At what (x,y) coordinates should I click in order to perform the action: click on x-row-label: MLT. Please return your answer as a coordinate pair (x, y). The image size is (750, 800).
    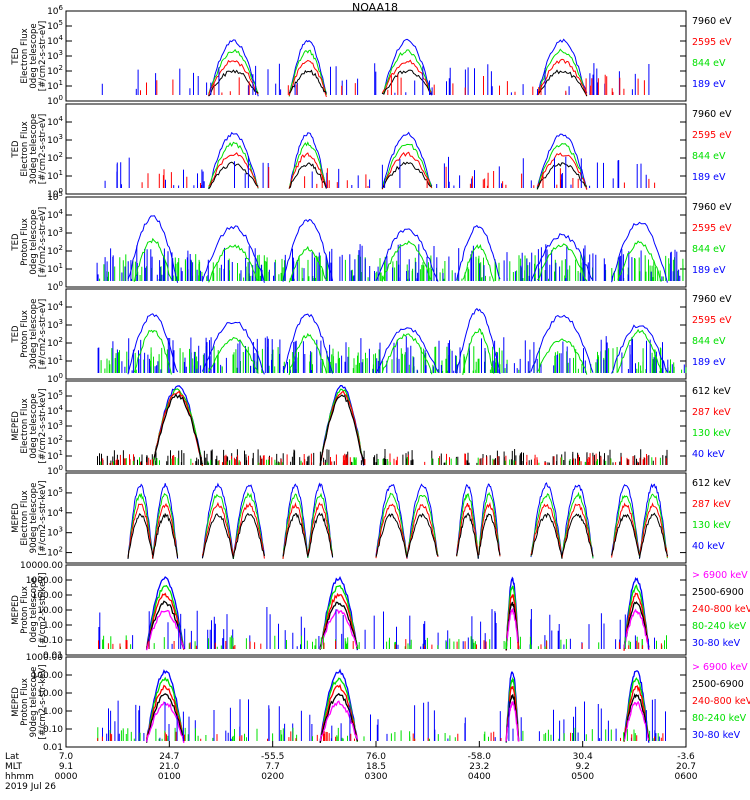
    Looking at the image, I should click on (14, 767).